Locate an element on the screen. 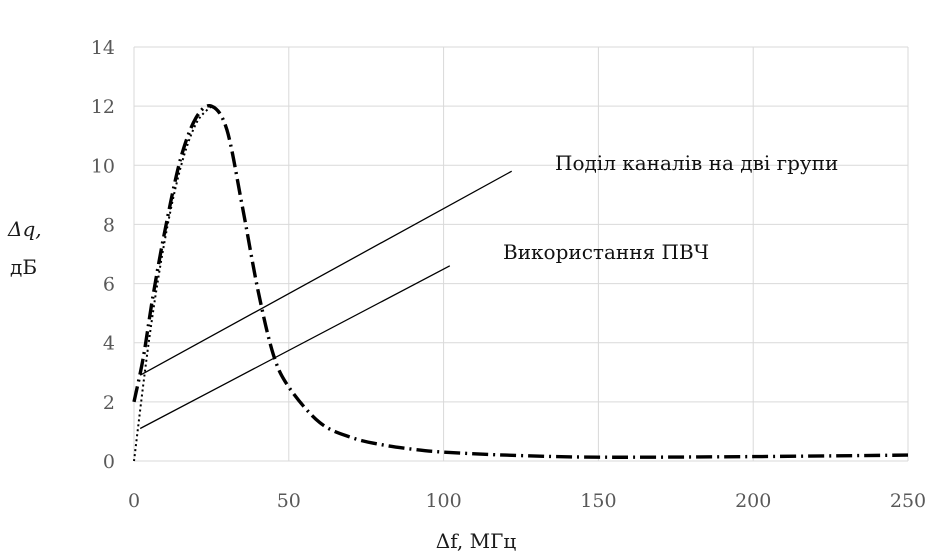 The width and height of the screenshot is (939, 553). y-axis-label: Δq, is located at coordinates (24, 229).